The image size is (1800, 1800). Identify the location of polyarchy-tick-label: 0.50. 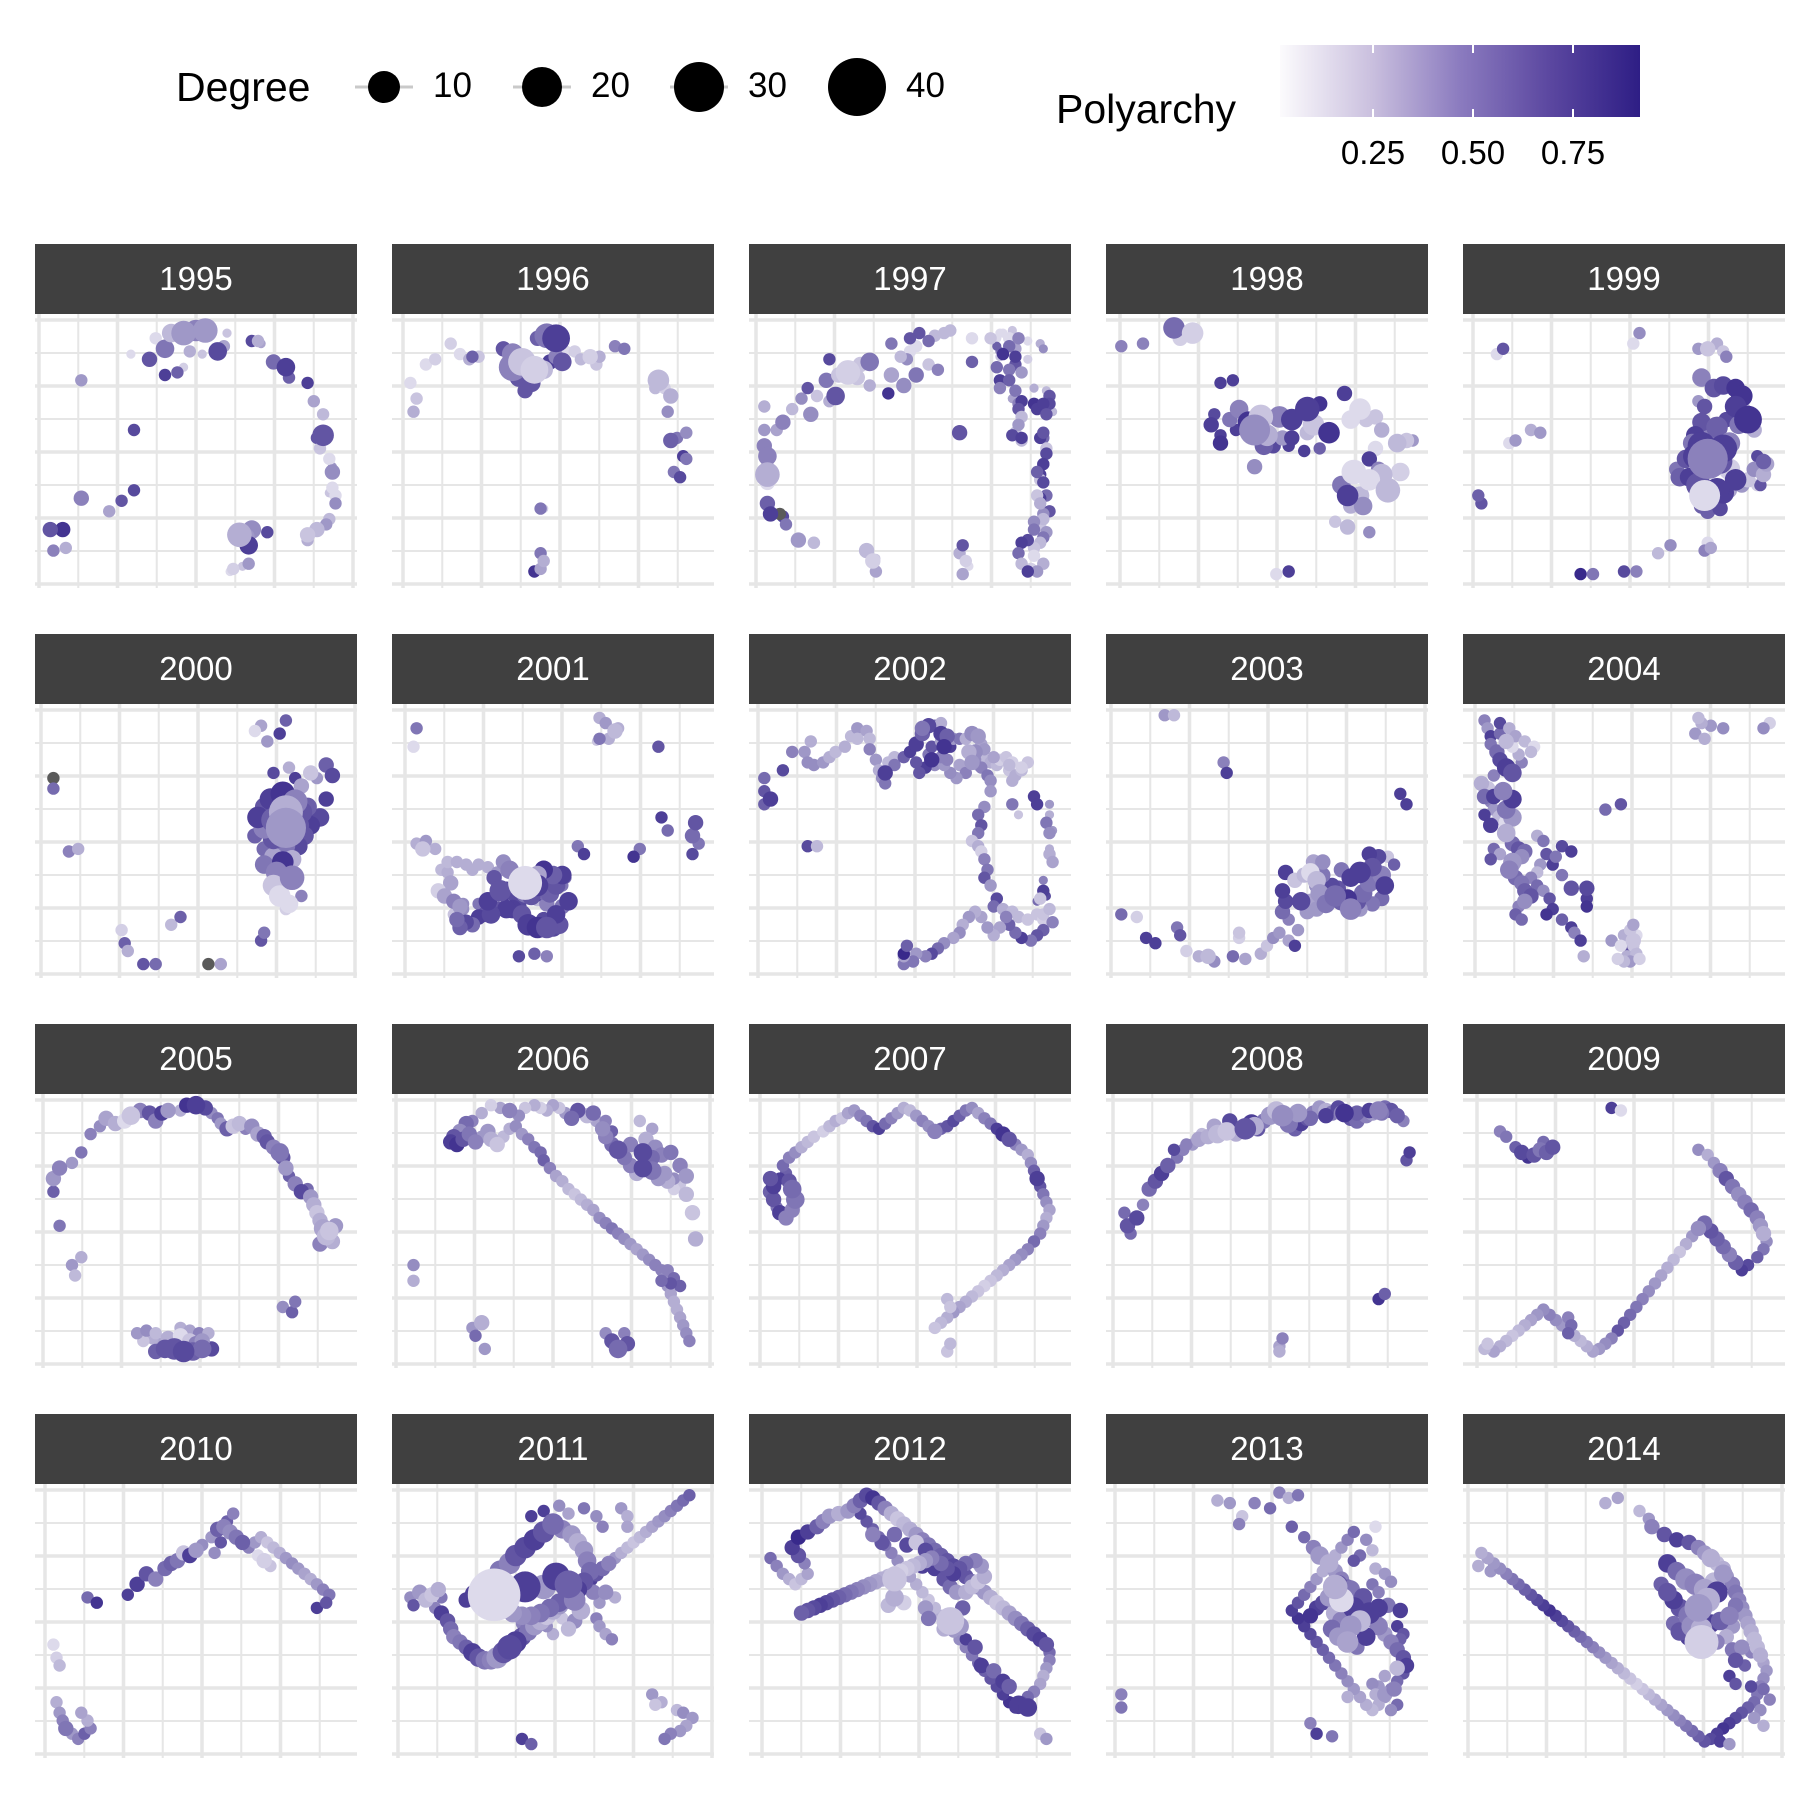
(1473, 152).